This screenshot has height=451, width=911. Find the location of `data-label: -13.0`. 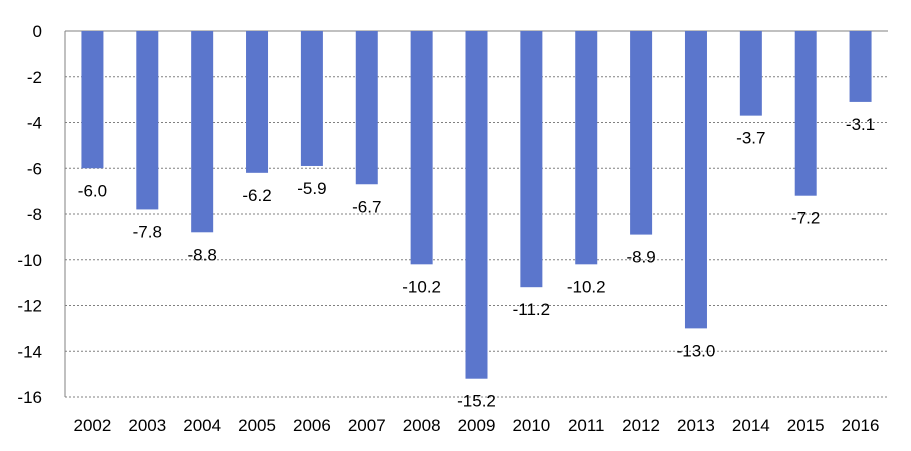

data-label: -13.0 is located at coordinates (696, 350).